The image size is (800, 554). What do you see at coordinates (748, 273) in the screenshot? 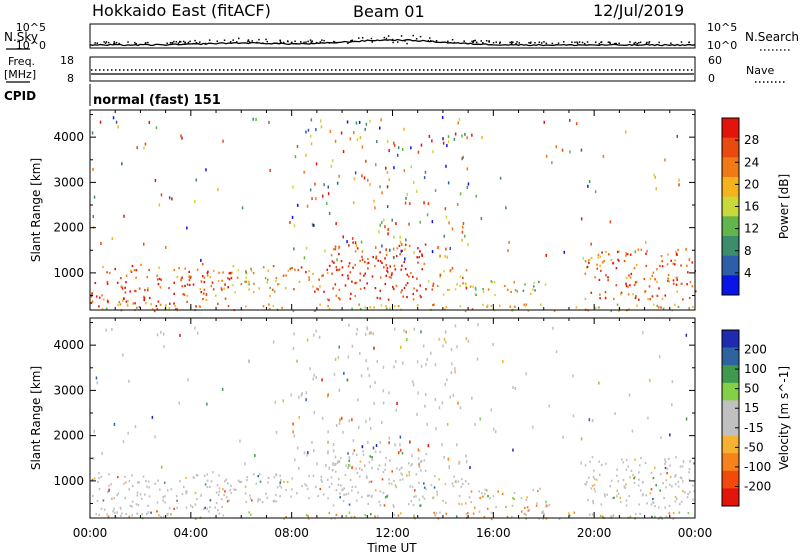
I see `colorbar-tick-label: 4` at bounding box center [748, 273].